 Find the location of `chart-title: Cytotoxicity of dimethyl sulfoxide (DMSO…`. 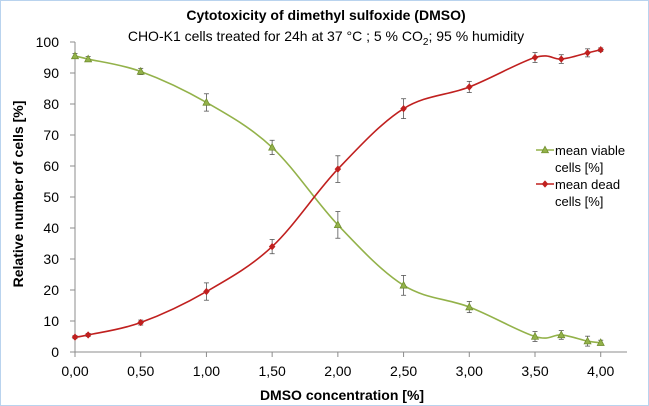

chart-title: Cytotoxicity of dimethyl sulfoxide (DMSO… is located at coordinates (325, 15).